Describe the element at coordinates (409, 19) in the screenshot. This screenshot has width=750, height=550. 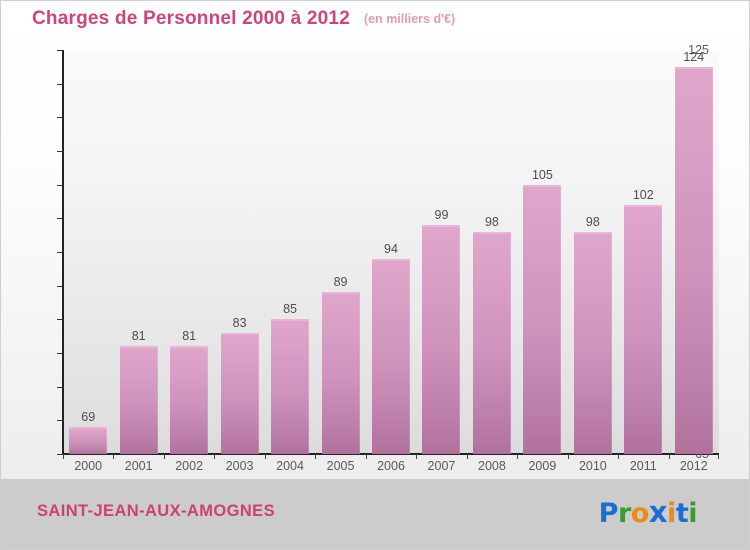
I see `chart-subtitle: (en milliers d'€)` at that location.